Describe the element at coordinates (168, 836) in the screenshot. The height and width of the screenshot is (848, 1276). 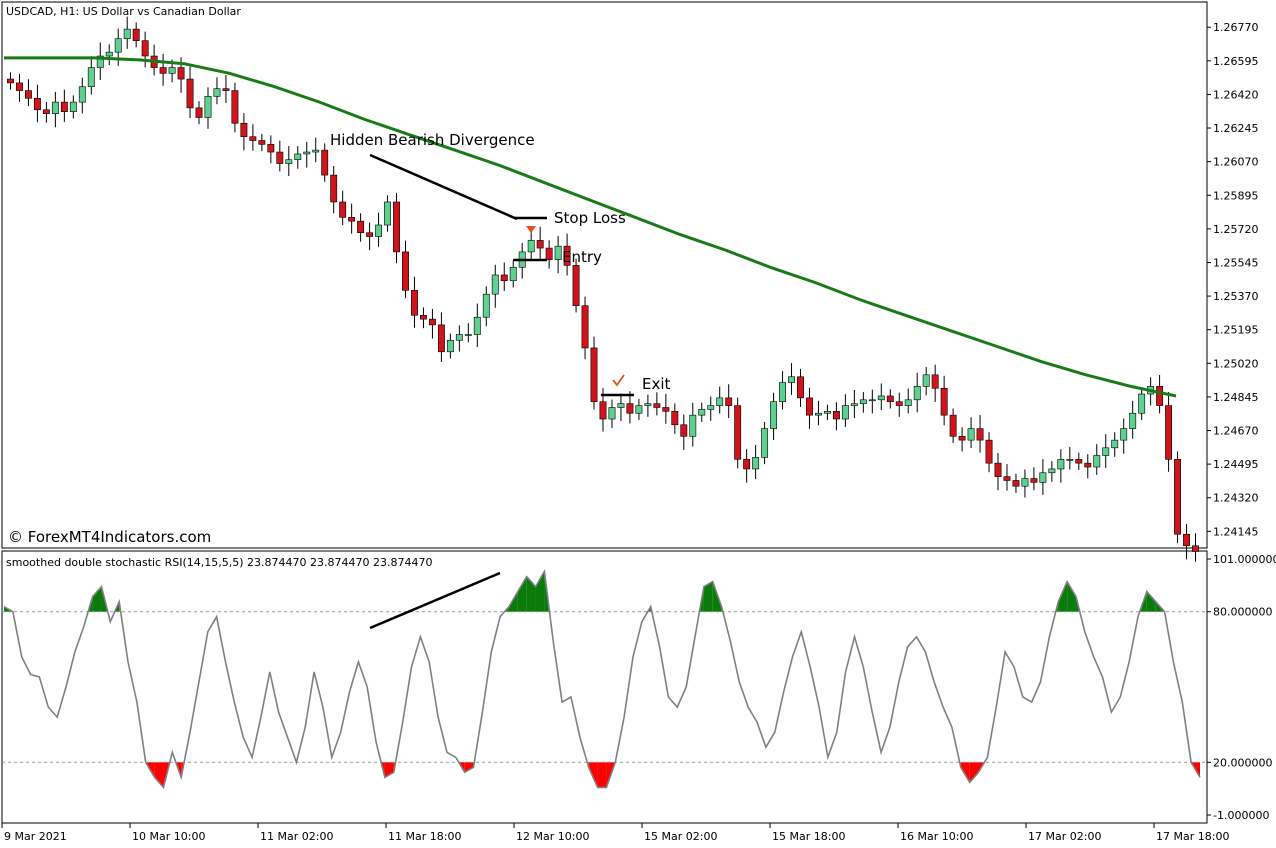
I see `x-tick-label: 10 Mar 10:00` at that location.